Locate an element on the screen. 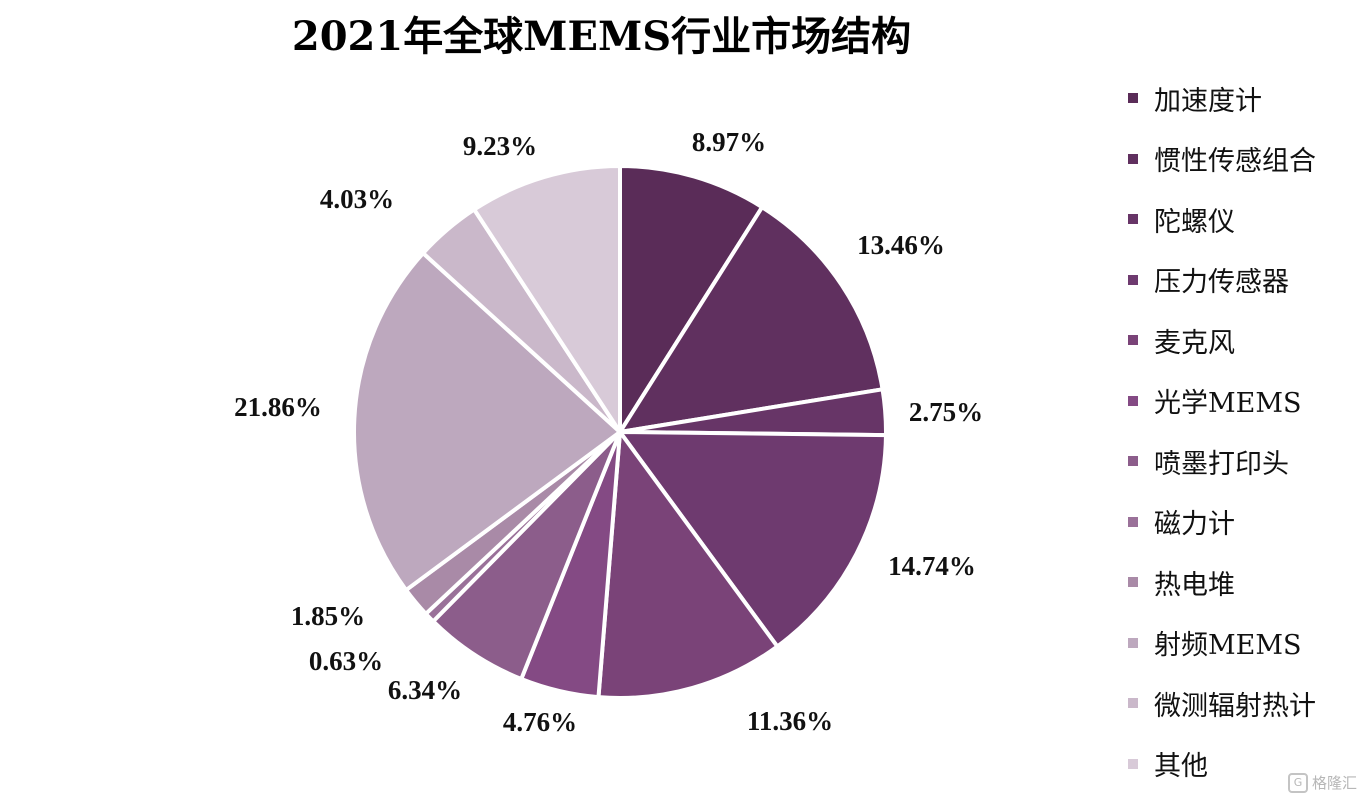 The width and height of the screenshot is (1363, 799). legend-label: 麦克风 is located at coordinates (1194, 343).